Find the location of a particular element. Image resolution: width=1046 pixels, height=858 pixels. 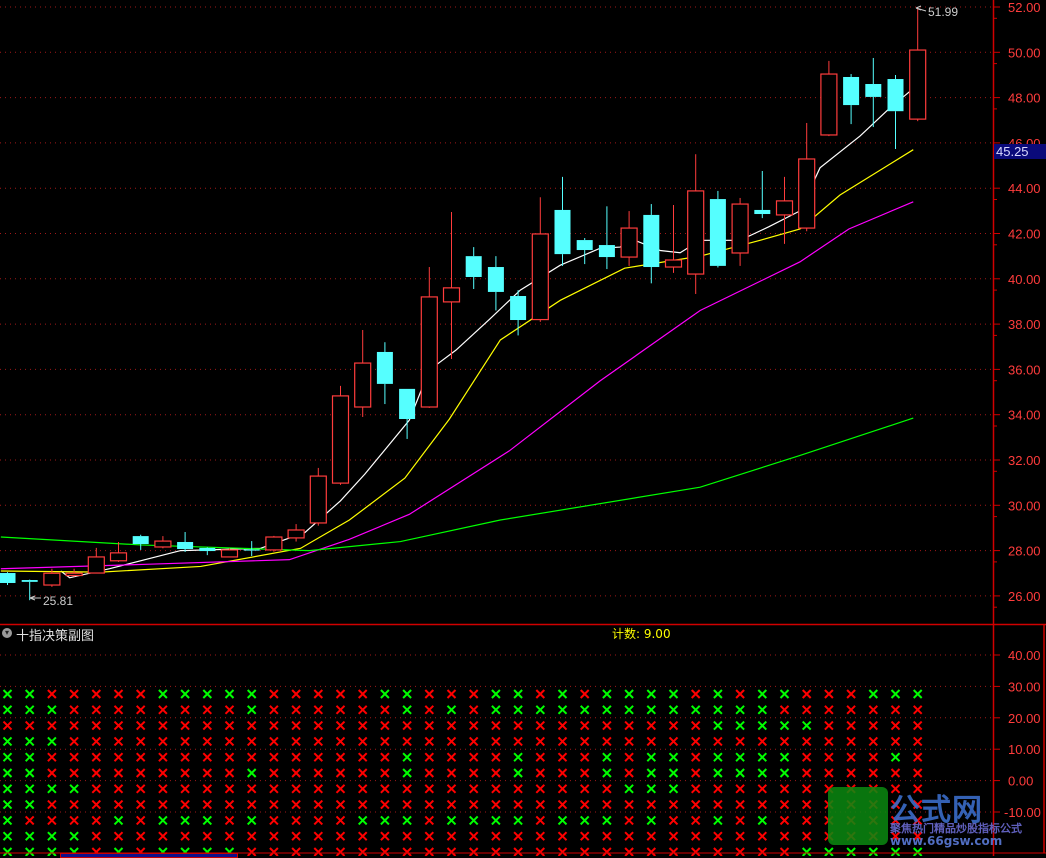

sub-panel-title: 十指决策副图 is located at coordinates (55, 636).